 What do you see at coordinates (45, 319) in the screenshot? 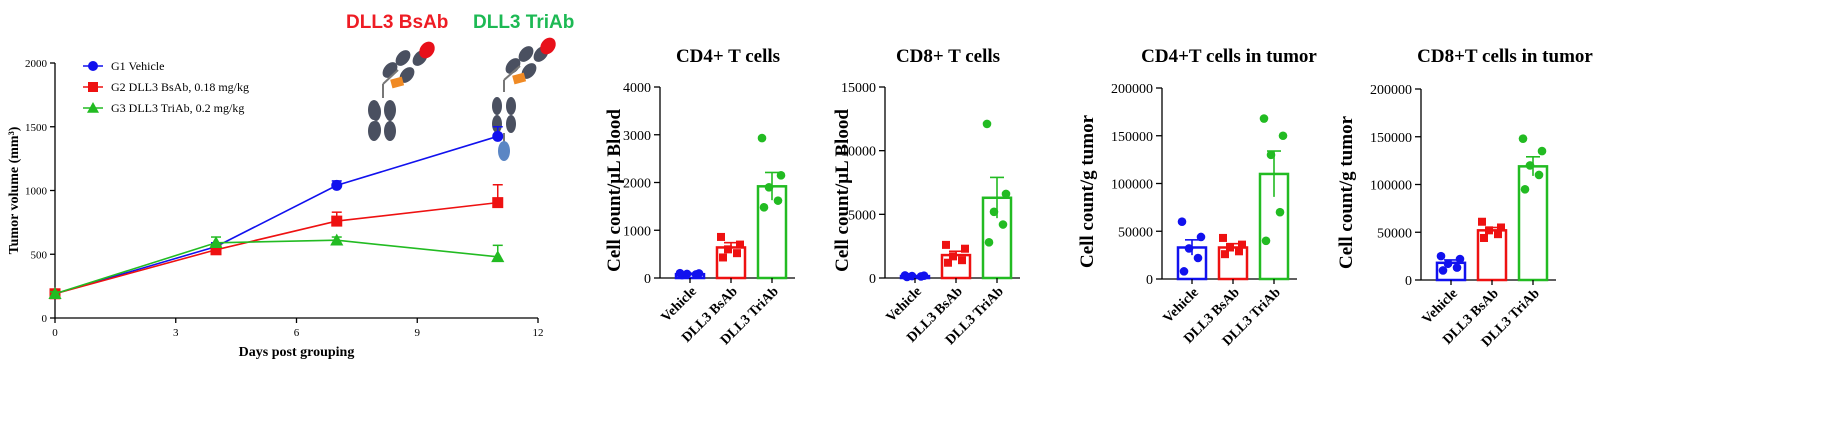
I see `line-chart-y-tick-label: 0` at bounding box center [45, 319].